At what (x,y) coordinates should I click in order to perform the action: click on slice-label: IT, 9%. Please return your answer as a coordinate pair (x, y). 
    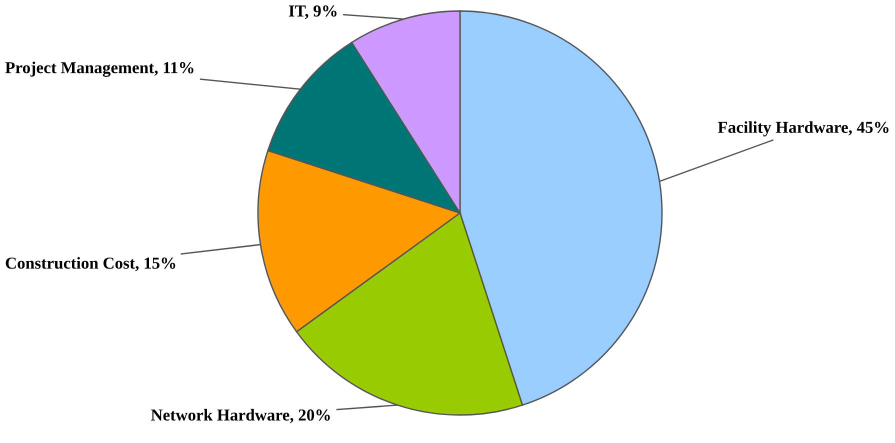
    Looking at the image, I should click on (312, 12).